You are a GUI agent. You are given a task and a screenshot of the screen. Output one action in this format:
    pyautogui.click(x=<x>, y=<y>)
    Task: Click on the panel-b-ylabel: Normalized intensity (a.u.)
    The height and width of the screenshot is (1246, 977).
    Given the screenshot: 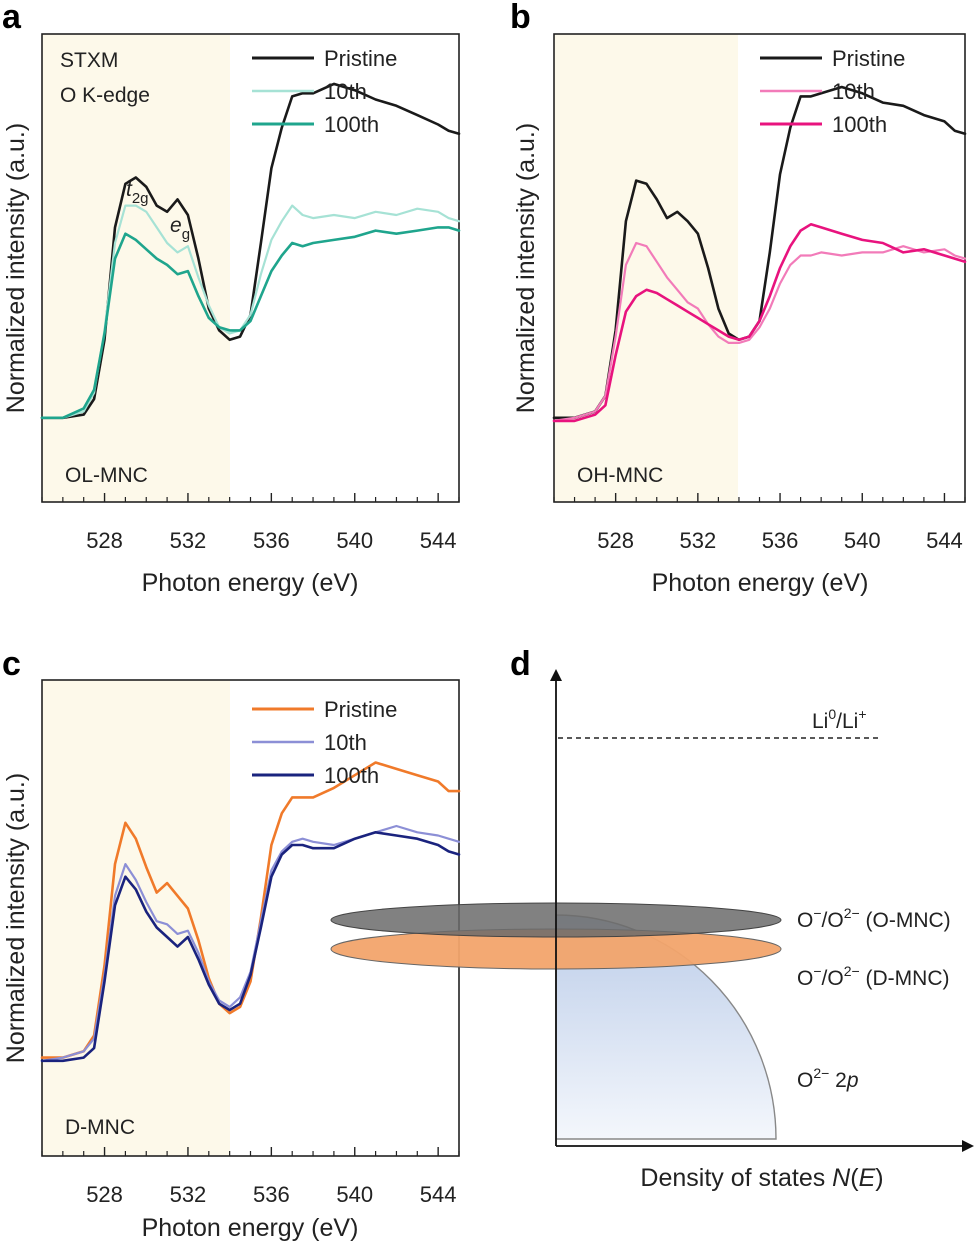 What is the action you would take?
    pyautogui.click(x=526, y=268)
    